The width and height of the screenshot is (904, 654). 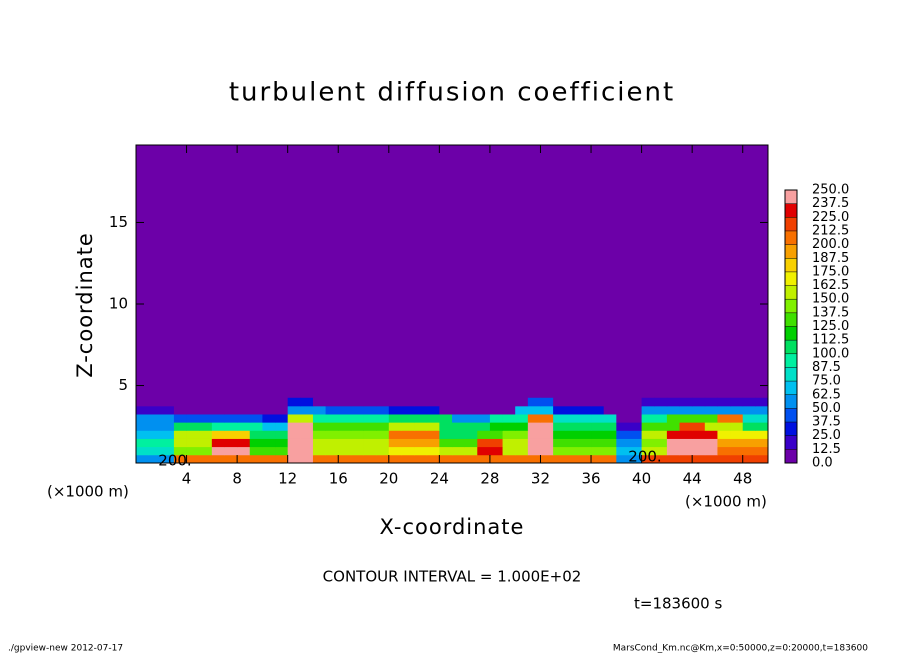 I want to click on colorbar-label: 200.0, so click(x=830, y=244).